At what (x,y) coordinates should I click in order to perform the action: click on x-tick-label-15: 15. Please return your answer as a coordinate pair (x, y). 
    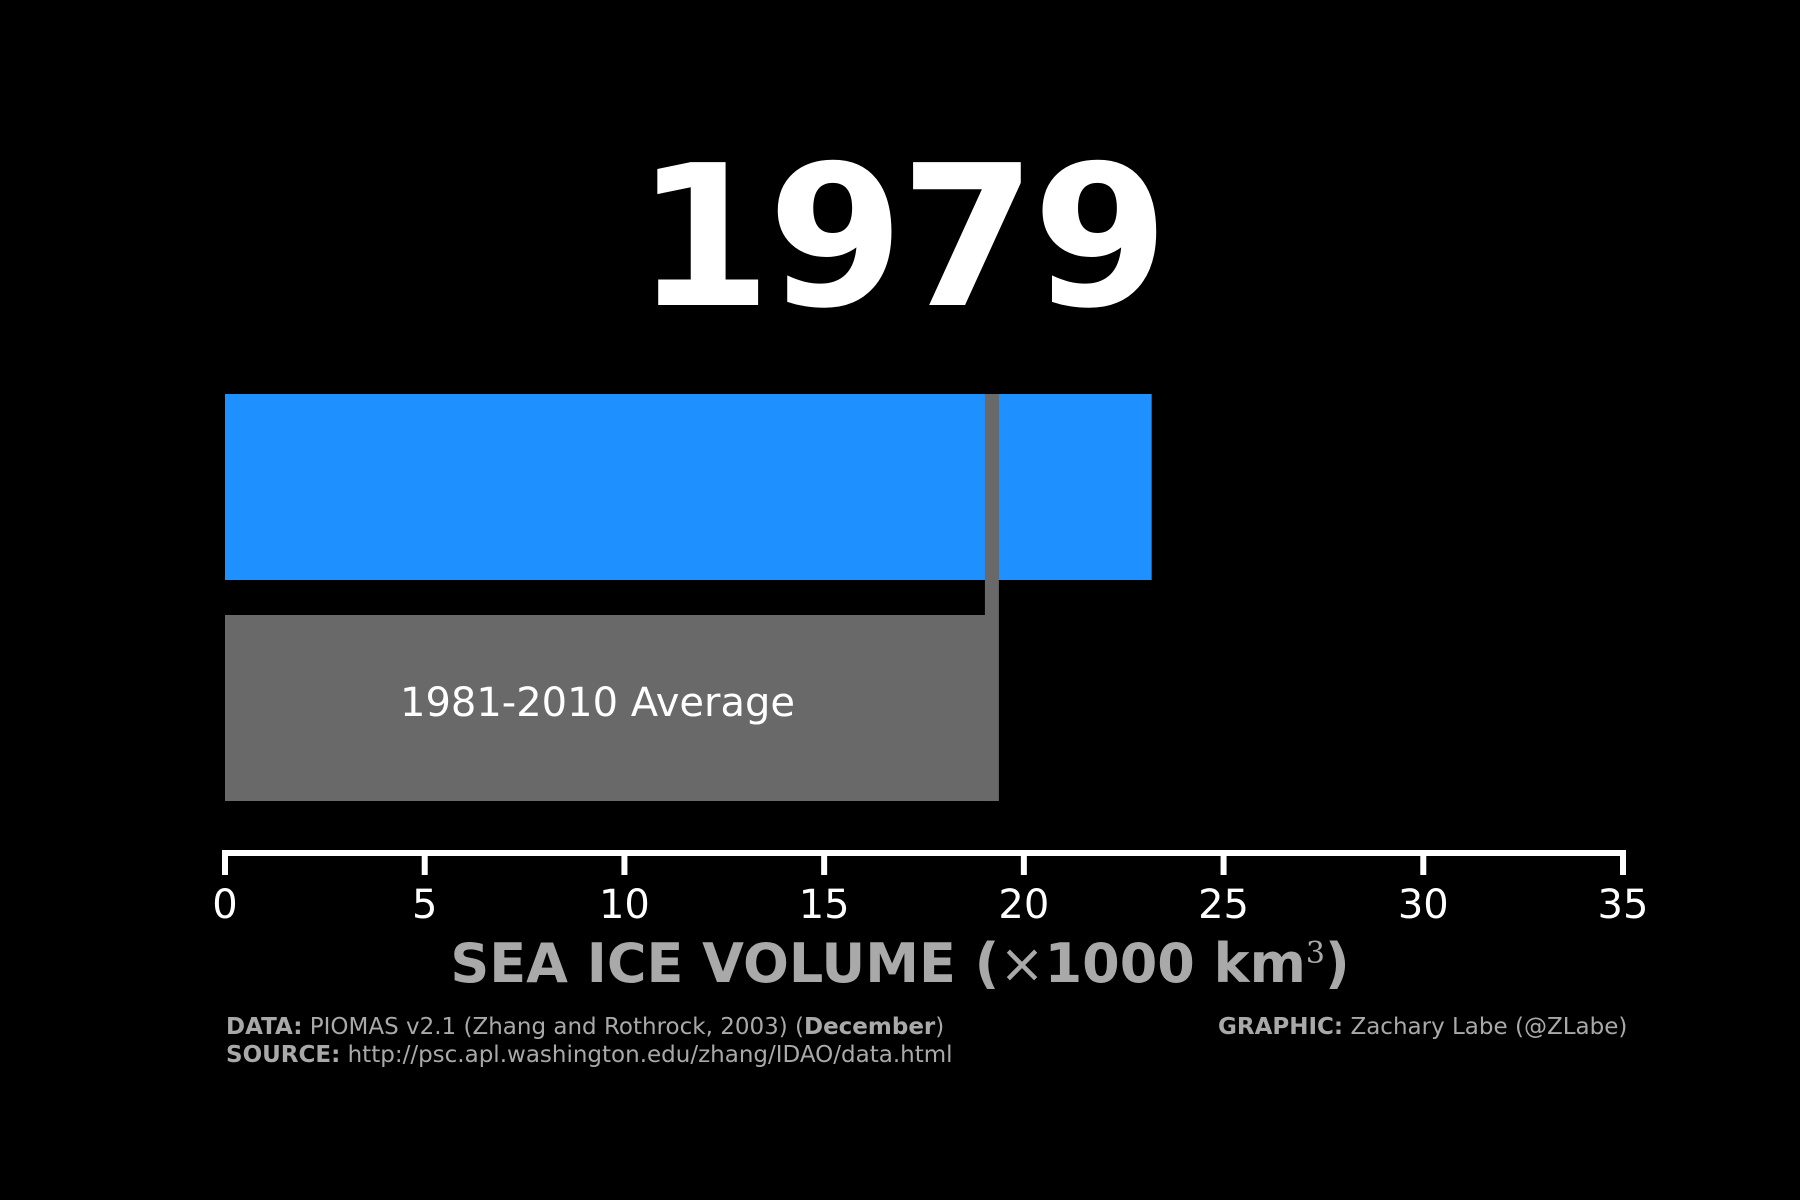
    Looking at the image, I should click on (824, 905).